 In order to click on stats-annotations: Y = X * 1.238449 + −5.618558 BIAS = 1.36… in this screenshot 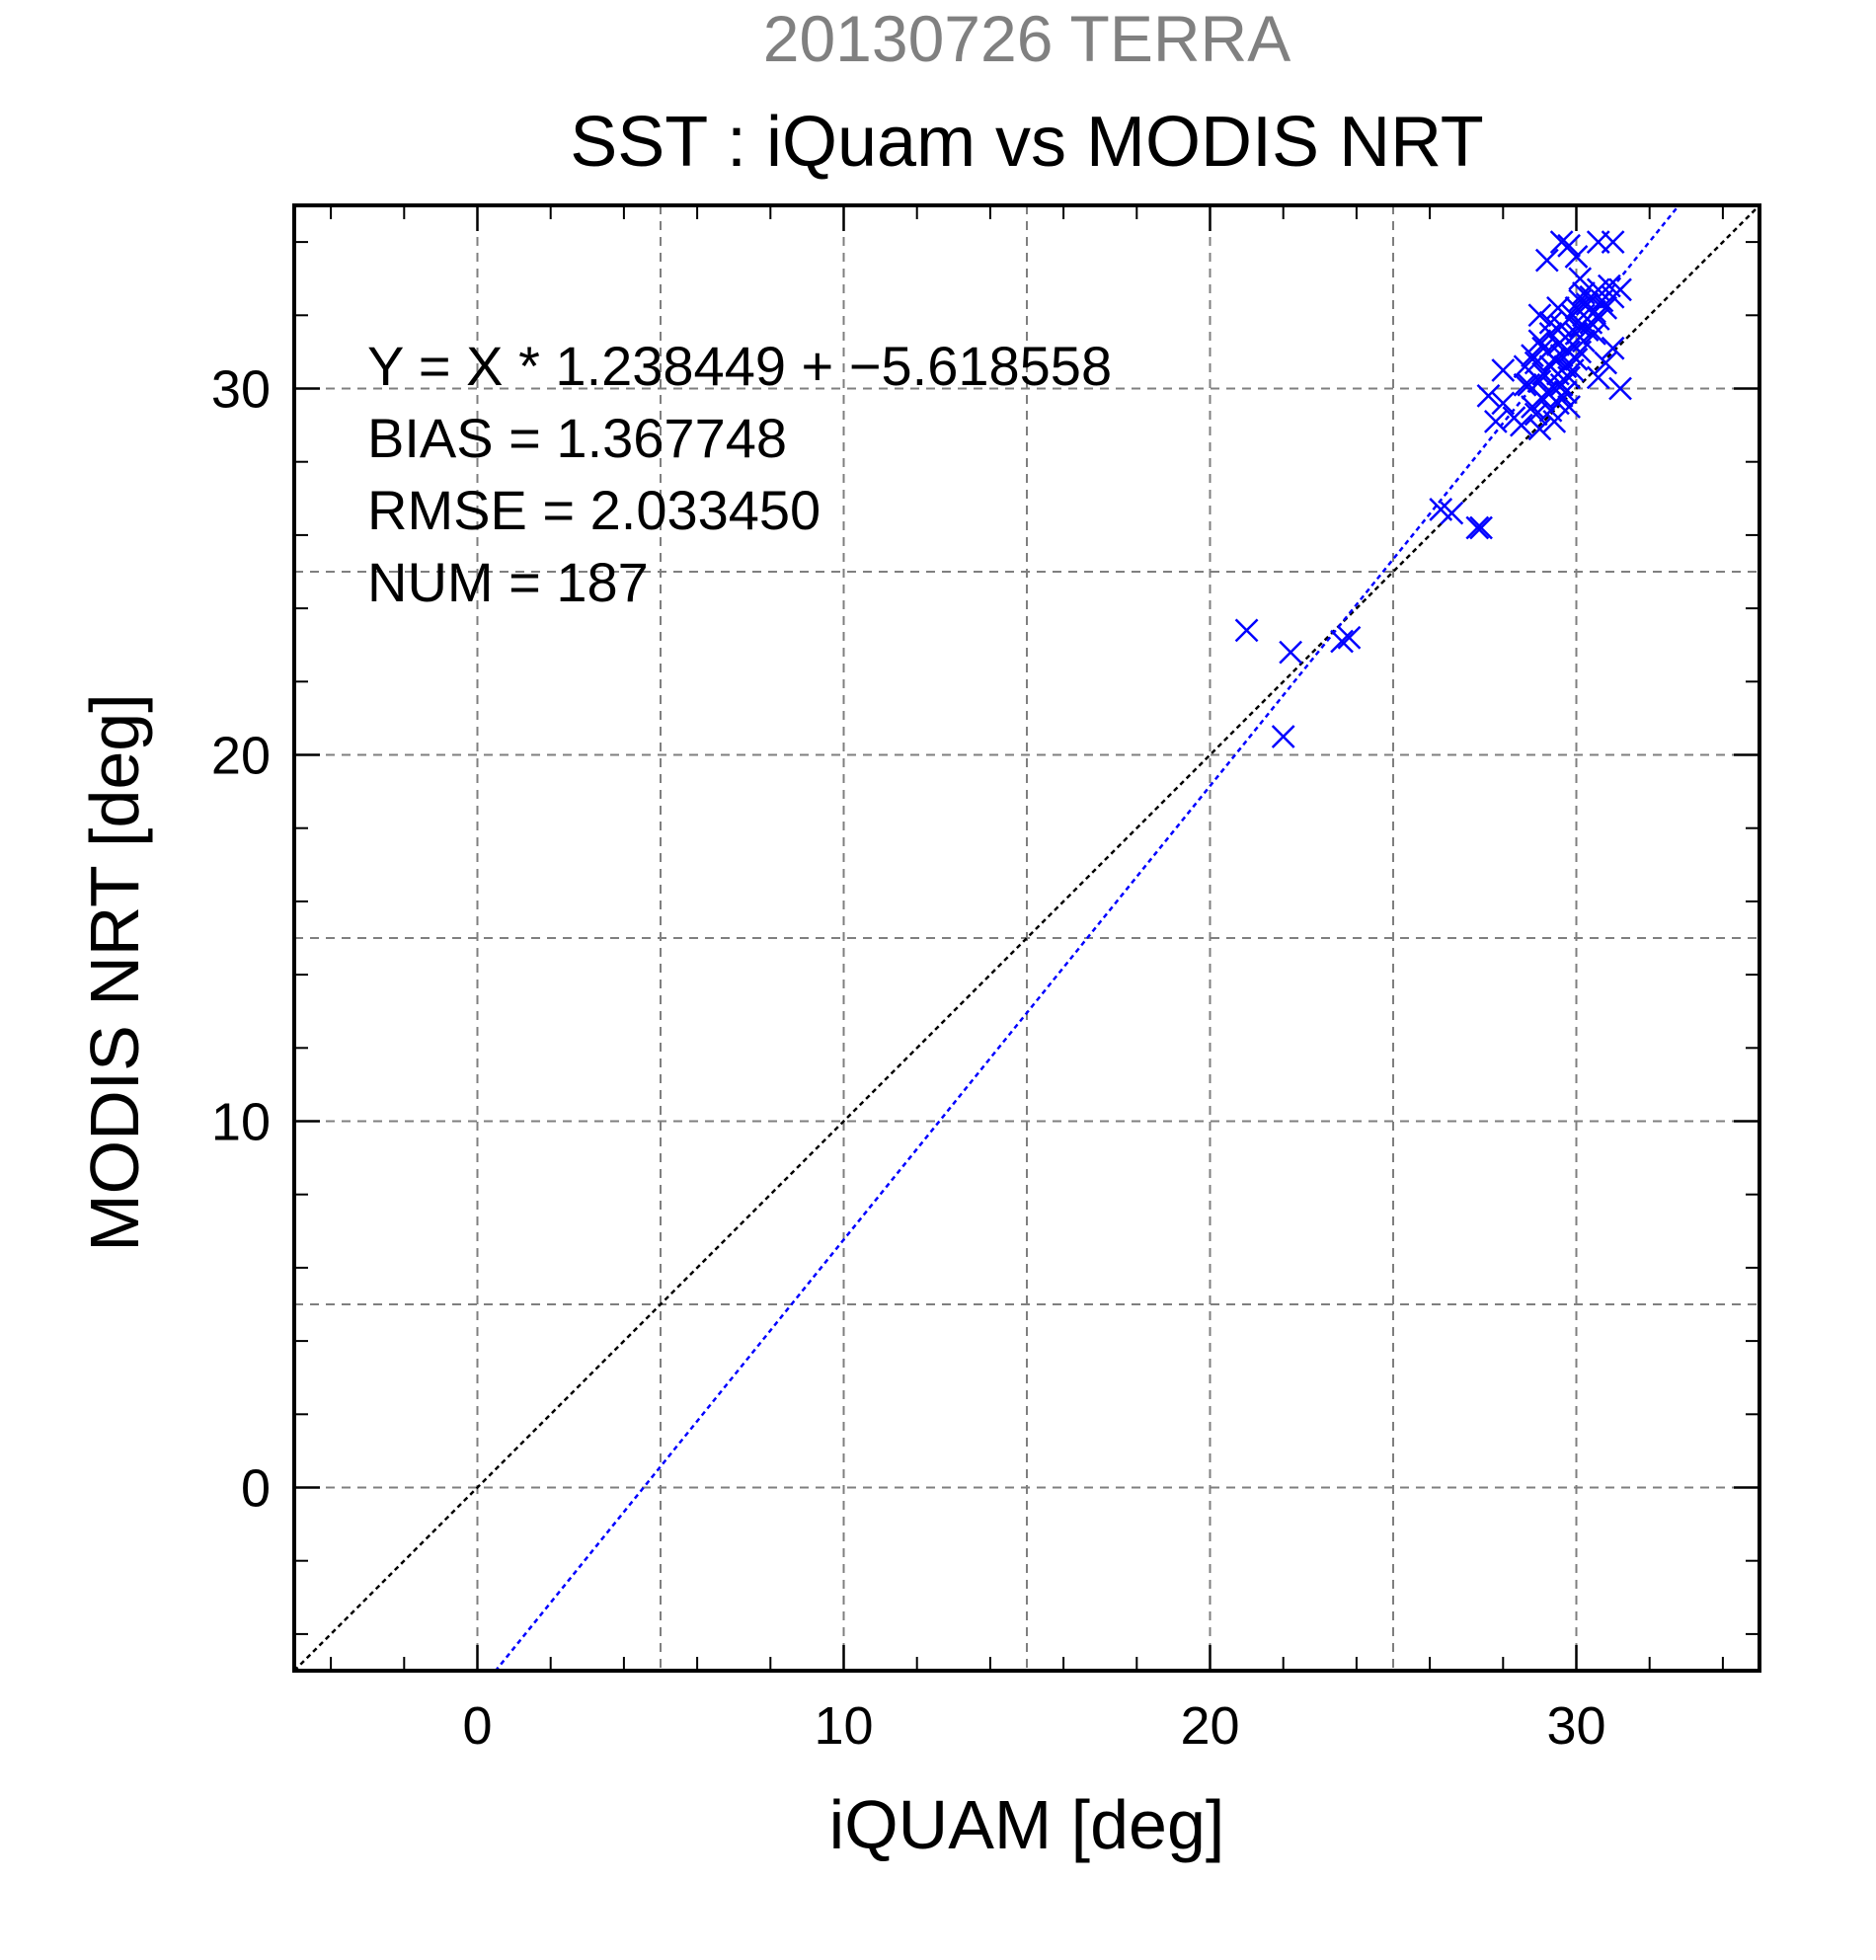, I will do `click(740, 474)`.